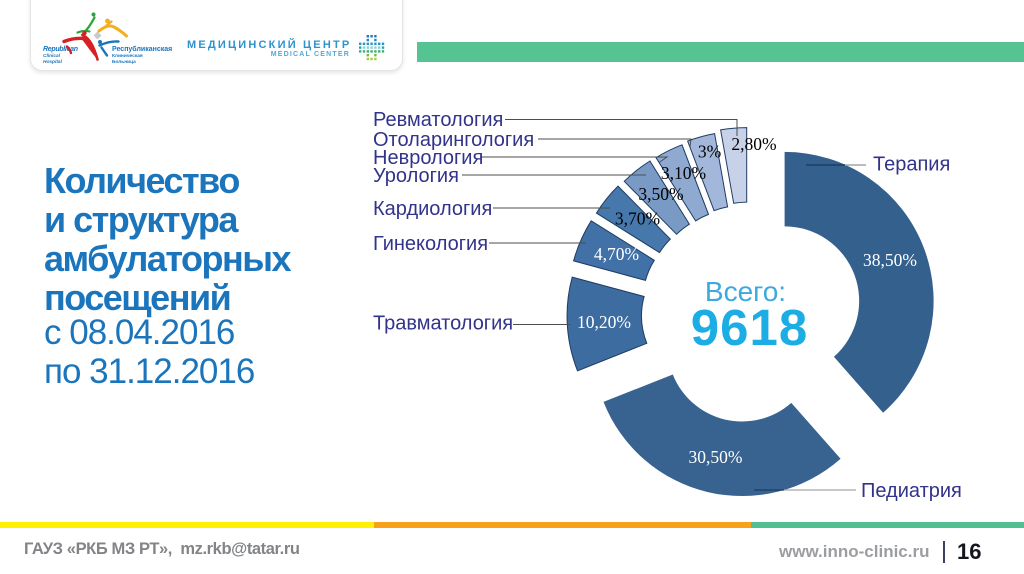  What do you see at coordinates (432, 209) in the screenshot?
I see `svg-text: Кардиология` at bounding box center [432, 209].